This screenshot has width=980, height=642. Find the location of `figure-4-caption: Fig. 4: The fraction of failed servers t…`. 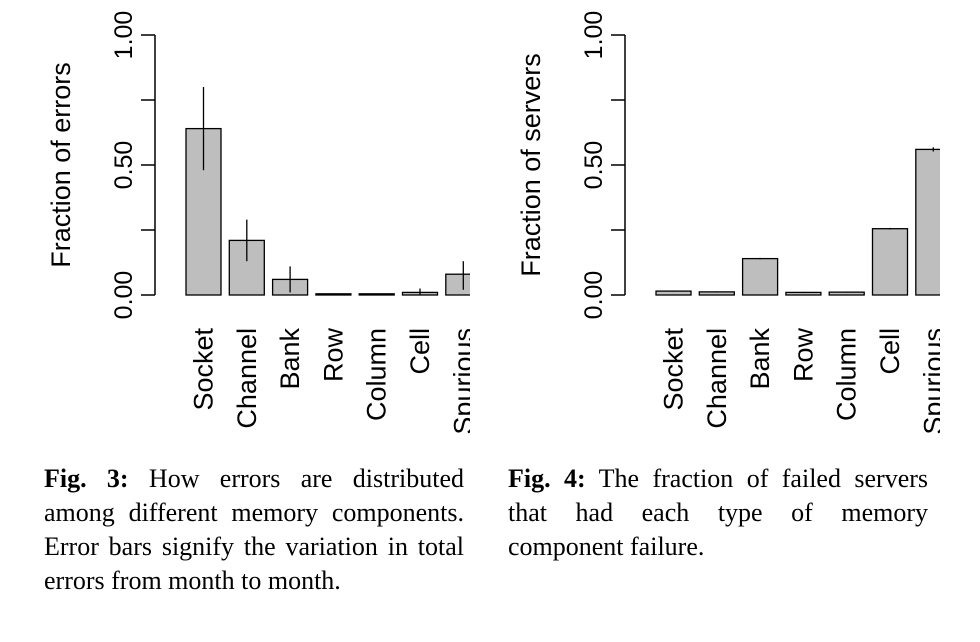

figure-4-caption: Fig. 4: The fraction of failed servers t… is located at coordinates (718, 513).